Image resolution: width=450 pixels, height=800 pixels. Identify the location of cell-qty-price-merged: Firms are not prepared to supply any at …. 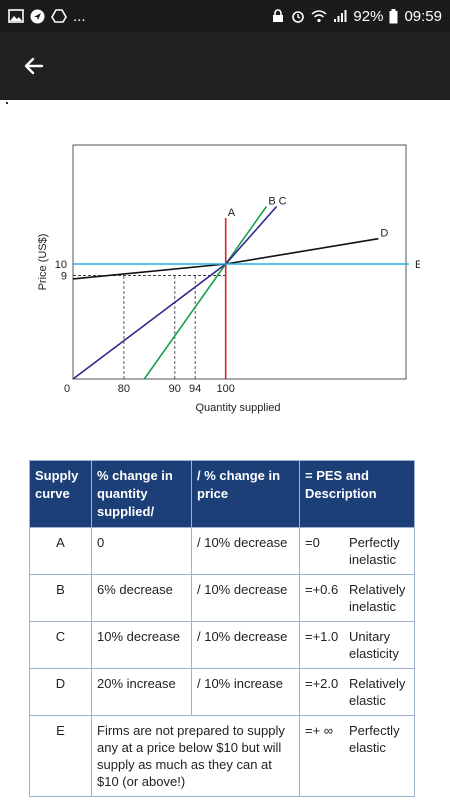
(195, 756).